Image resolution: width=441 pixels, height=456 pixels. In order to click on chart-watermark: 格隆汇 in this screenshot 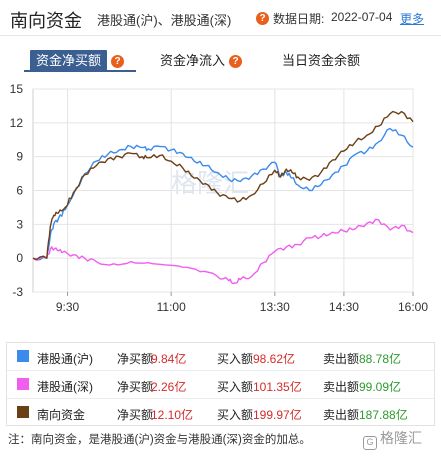, I will do `click(210, 183)`.